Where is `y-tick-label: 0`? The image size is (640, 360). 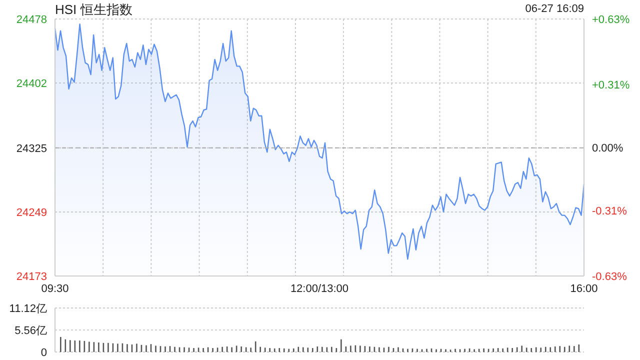 y-tick-label: 0 is located at coordinates (43, 353).